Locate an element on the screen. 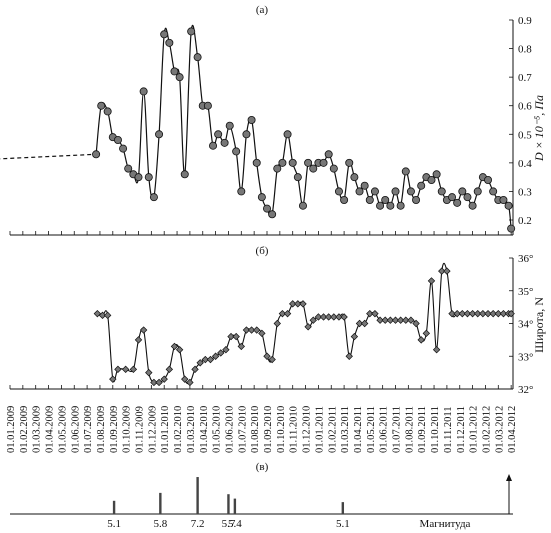 Image resolution: width=551 pixels, height=533 pixels. panel-a-y-tick-label: 0.2 is located at coordinates (525, 221).